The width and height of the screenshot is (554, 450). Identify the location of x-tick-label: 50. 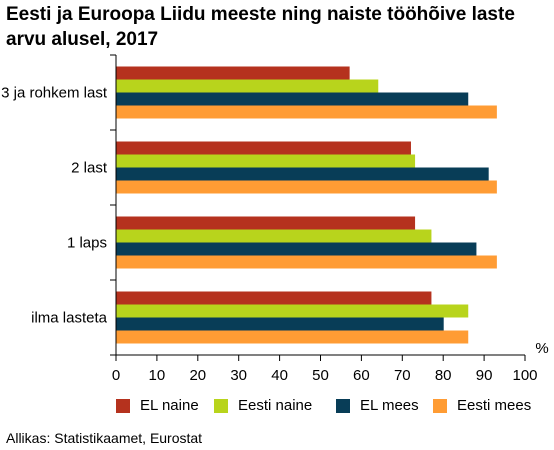
(320, 375).